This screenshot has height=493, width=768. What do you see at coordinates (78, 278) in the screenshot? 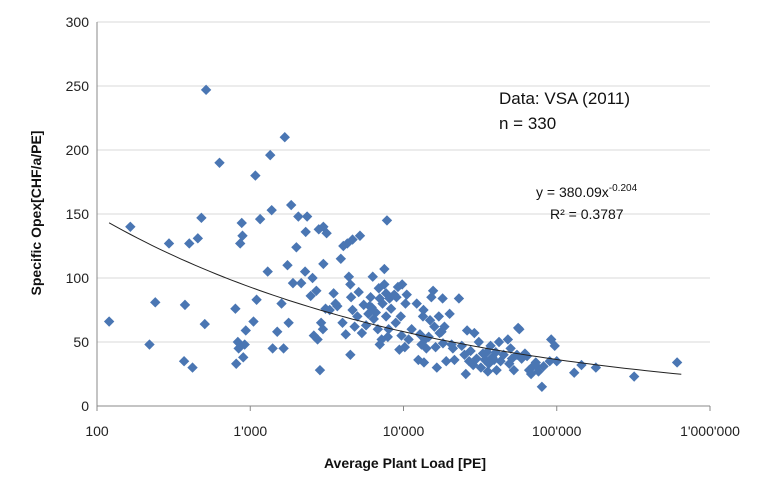
I see `y-tick-label: 100` at bounding box center [78, 278].